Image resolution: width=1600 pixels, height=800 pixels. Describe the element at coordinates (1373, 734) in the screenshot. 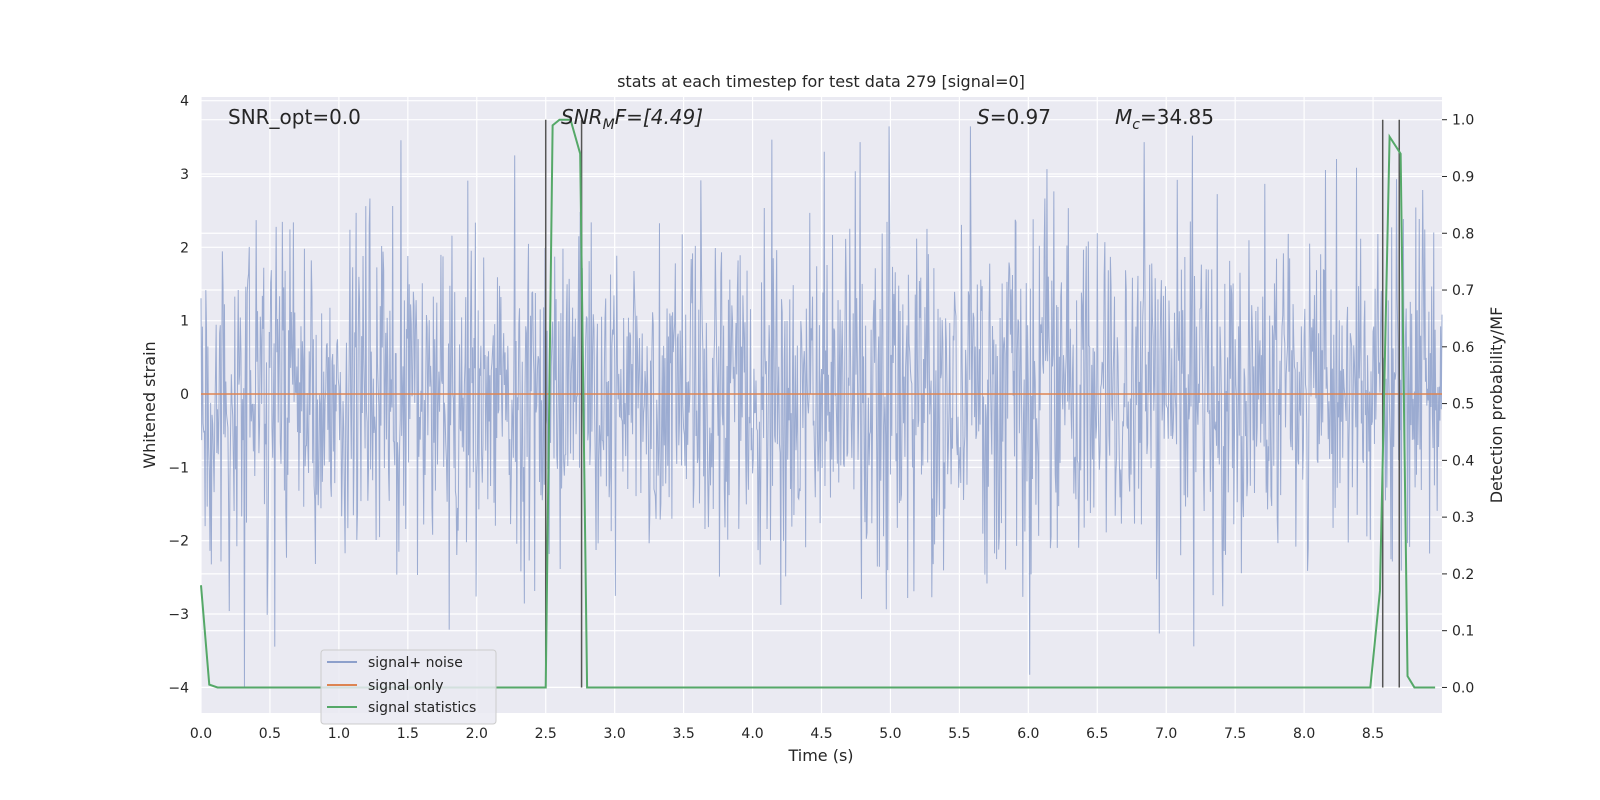

I see `x-tick-label: 8.5` at that location.